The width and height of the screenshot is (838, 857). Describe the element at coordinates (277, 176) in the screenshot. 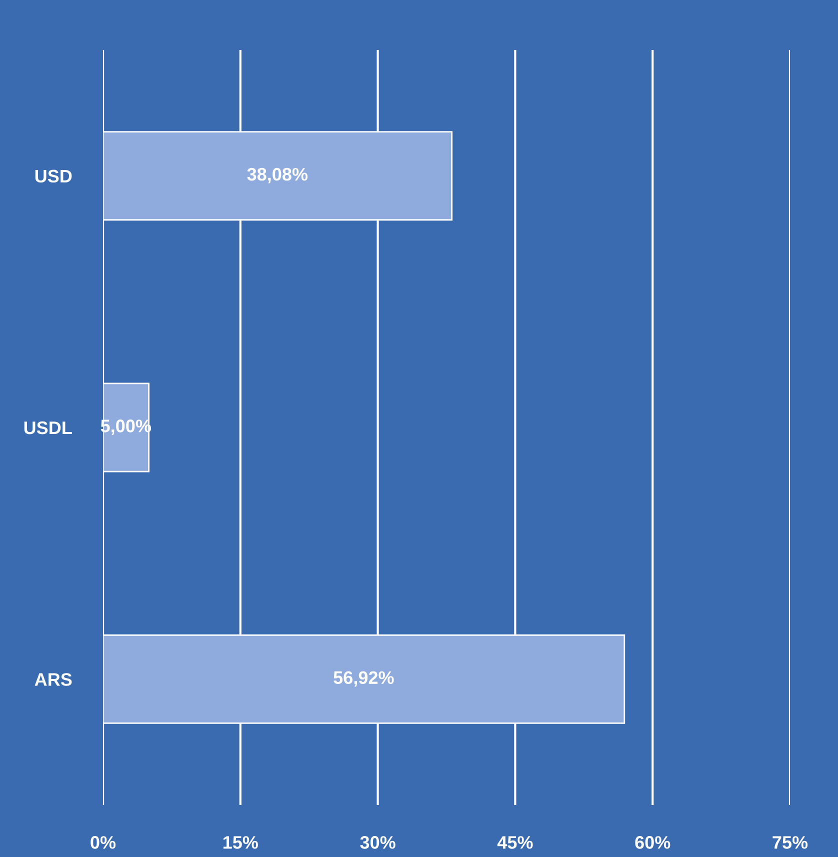

I see `data-label: 38,08%` at that location.